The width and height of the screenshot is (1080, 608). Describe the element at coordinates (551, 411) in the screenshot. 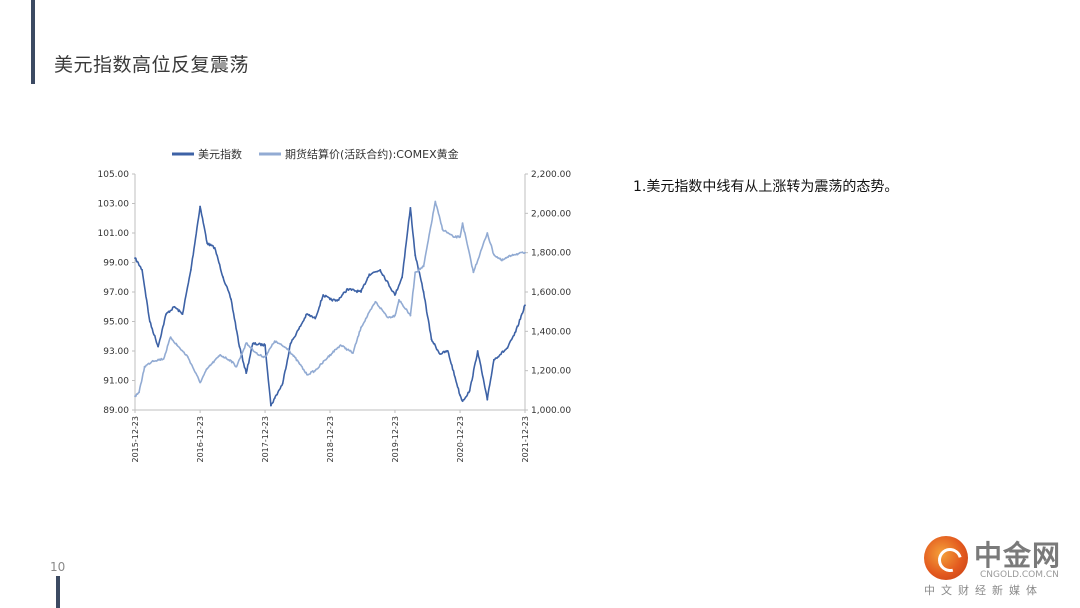

I see `right-axis-tick-label: 1,000.00` at that location.